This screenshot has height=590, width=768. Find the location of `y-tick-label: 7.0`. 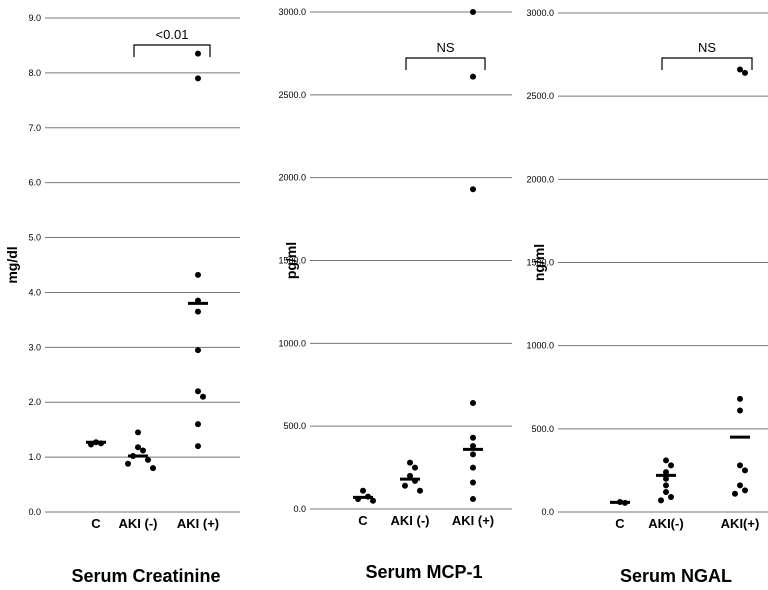

y-tick-label: 7.0 is located at coordinates (34, 128).